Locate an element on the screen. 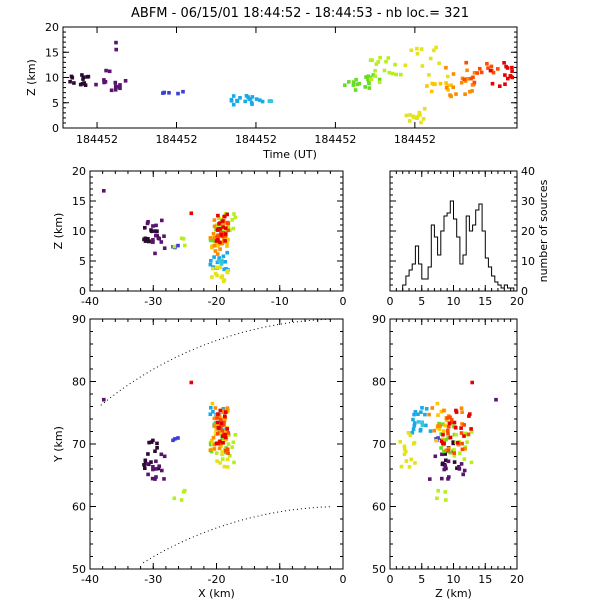 Image resolution: width=600 pixels, height=600 pixels. time-panel-ytick-label: 20 is located at coordinates (52, 27).